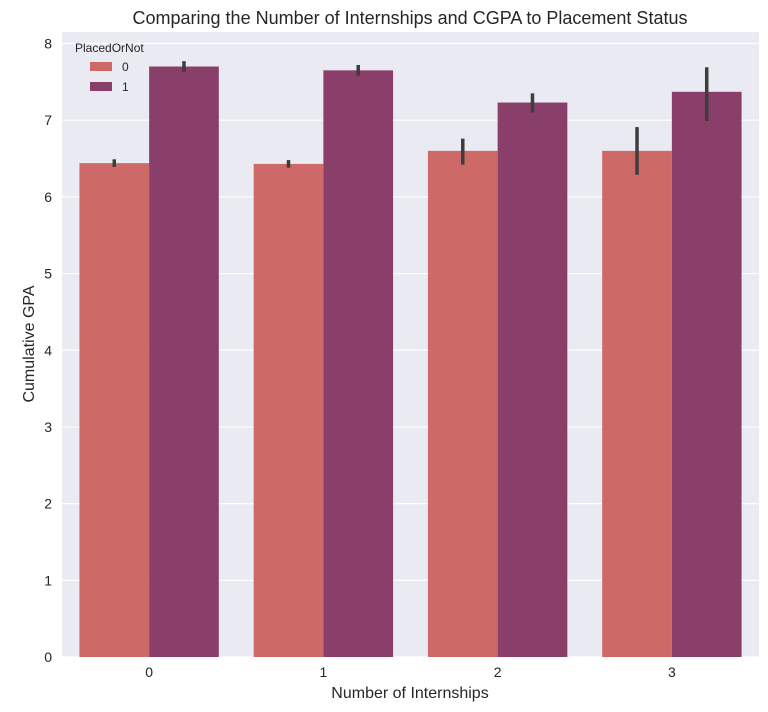 The width and height of the screenshot is (768, 712). I want to click on x-tick-label: 3, so click(672, 672).